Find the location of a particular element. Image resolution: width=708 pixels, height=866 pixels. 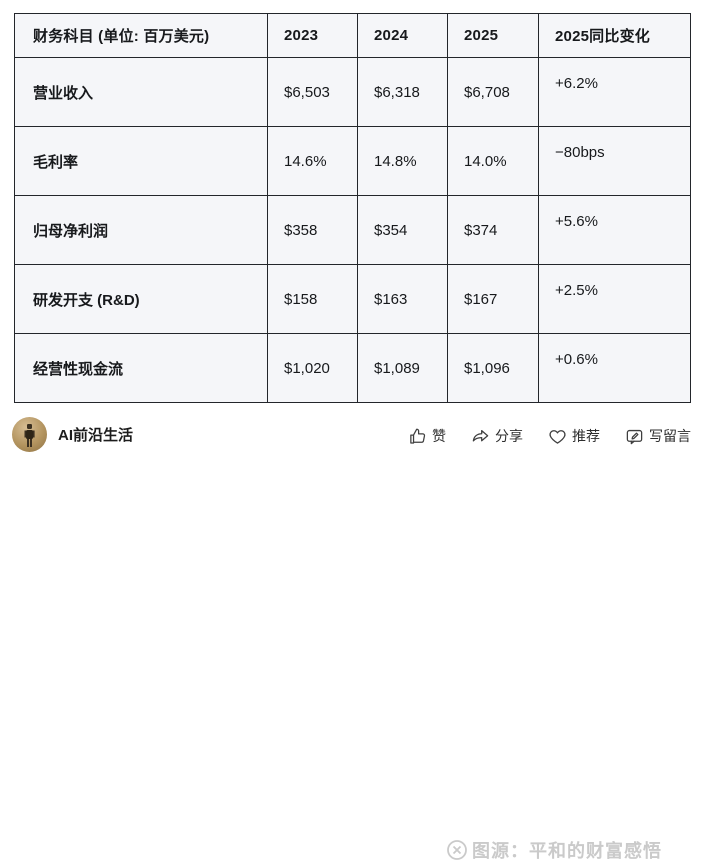

value-cell: $374 is located at coordinates (493, 230).